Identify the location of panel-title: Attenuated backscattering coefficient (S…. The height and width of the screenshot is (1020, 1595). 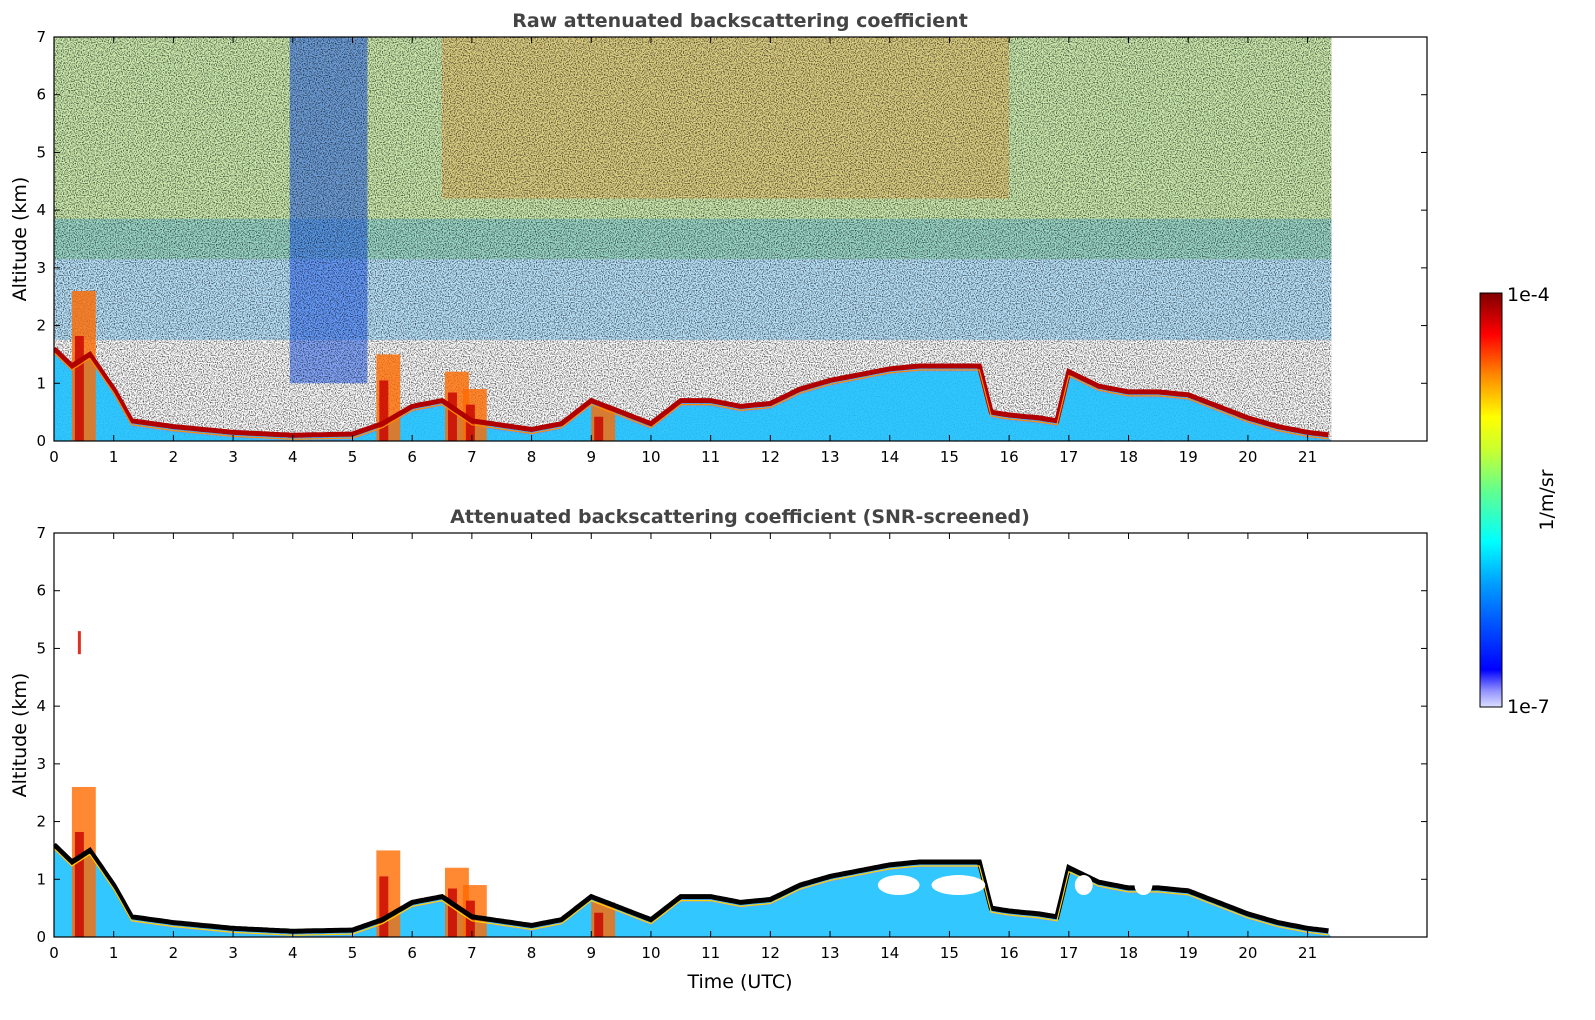
(740, 517).